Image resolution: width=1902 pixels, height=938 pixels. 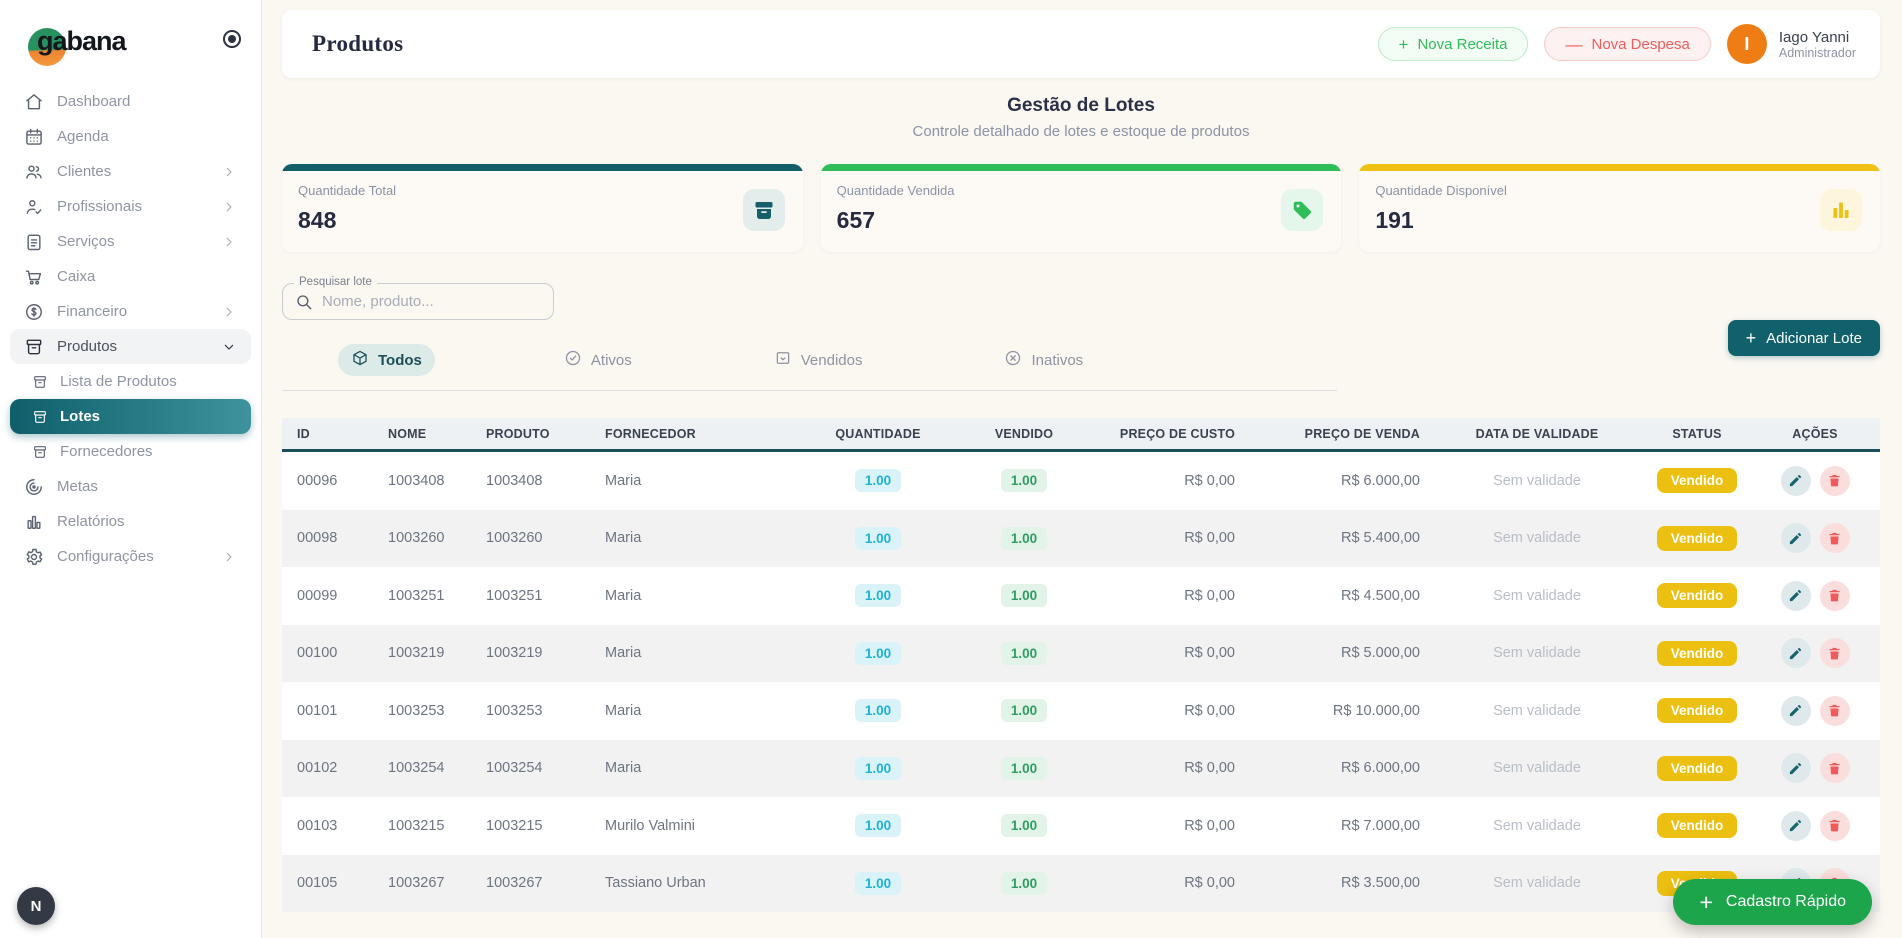 I want to click on cell-validade: Sem validade, so click(x=1537, y=480).